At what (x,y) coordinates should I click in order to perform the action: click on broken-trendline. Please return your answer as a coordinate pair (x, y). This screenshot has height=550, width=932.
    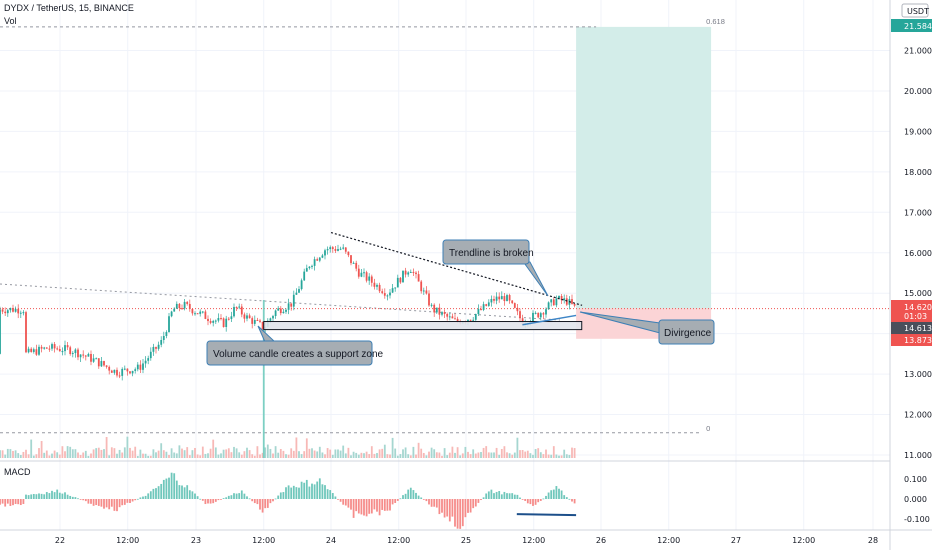
    Looking at the image, I should click on (456, 268).